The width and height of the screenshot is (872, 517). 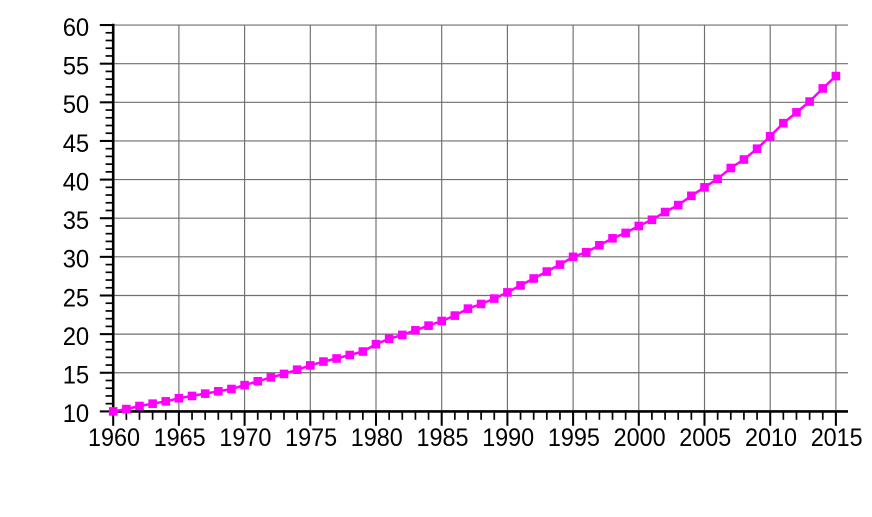 What do you see at coordinates (76, 337) in the screenshot?
I see `svg-text: 20` at bounding box center [76, 337].